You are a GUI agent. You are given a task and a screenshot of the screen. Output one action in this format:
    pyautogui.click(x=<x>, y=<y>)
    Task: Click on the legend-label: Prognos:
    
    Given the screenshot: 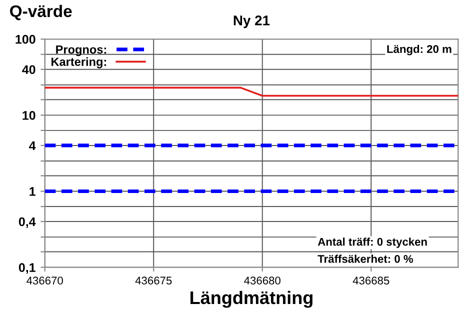 What is the action you would take?
    pyautogui.click(x=81, y=50)
    